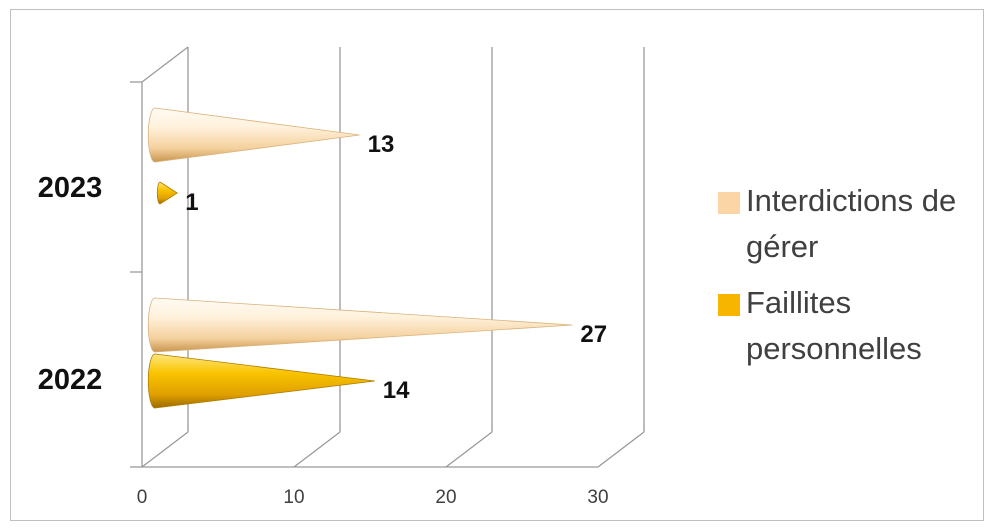 This screenshot has height=531, width=995. Describe the element at coordinates (70, 380) in the screenshot. I see `category-label-2022: 2022` at that location.